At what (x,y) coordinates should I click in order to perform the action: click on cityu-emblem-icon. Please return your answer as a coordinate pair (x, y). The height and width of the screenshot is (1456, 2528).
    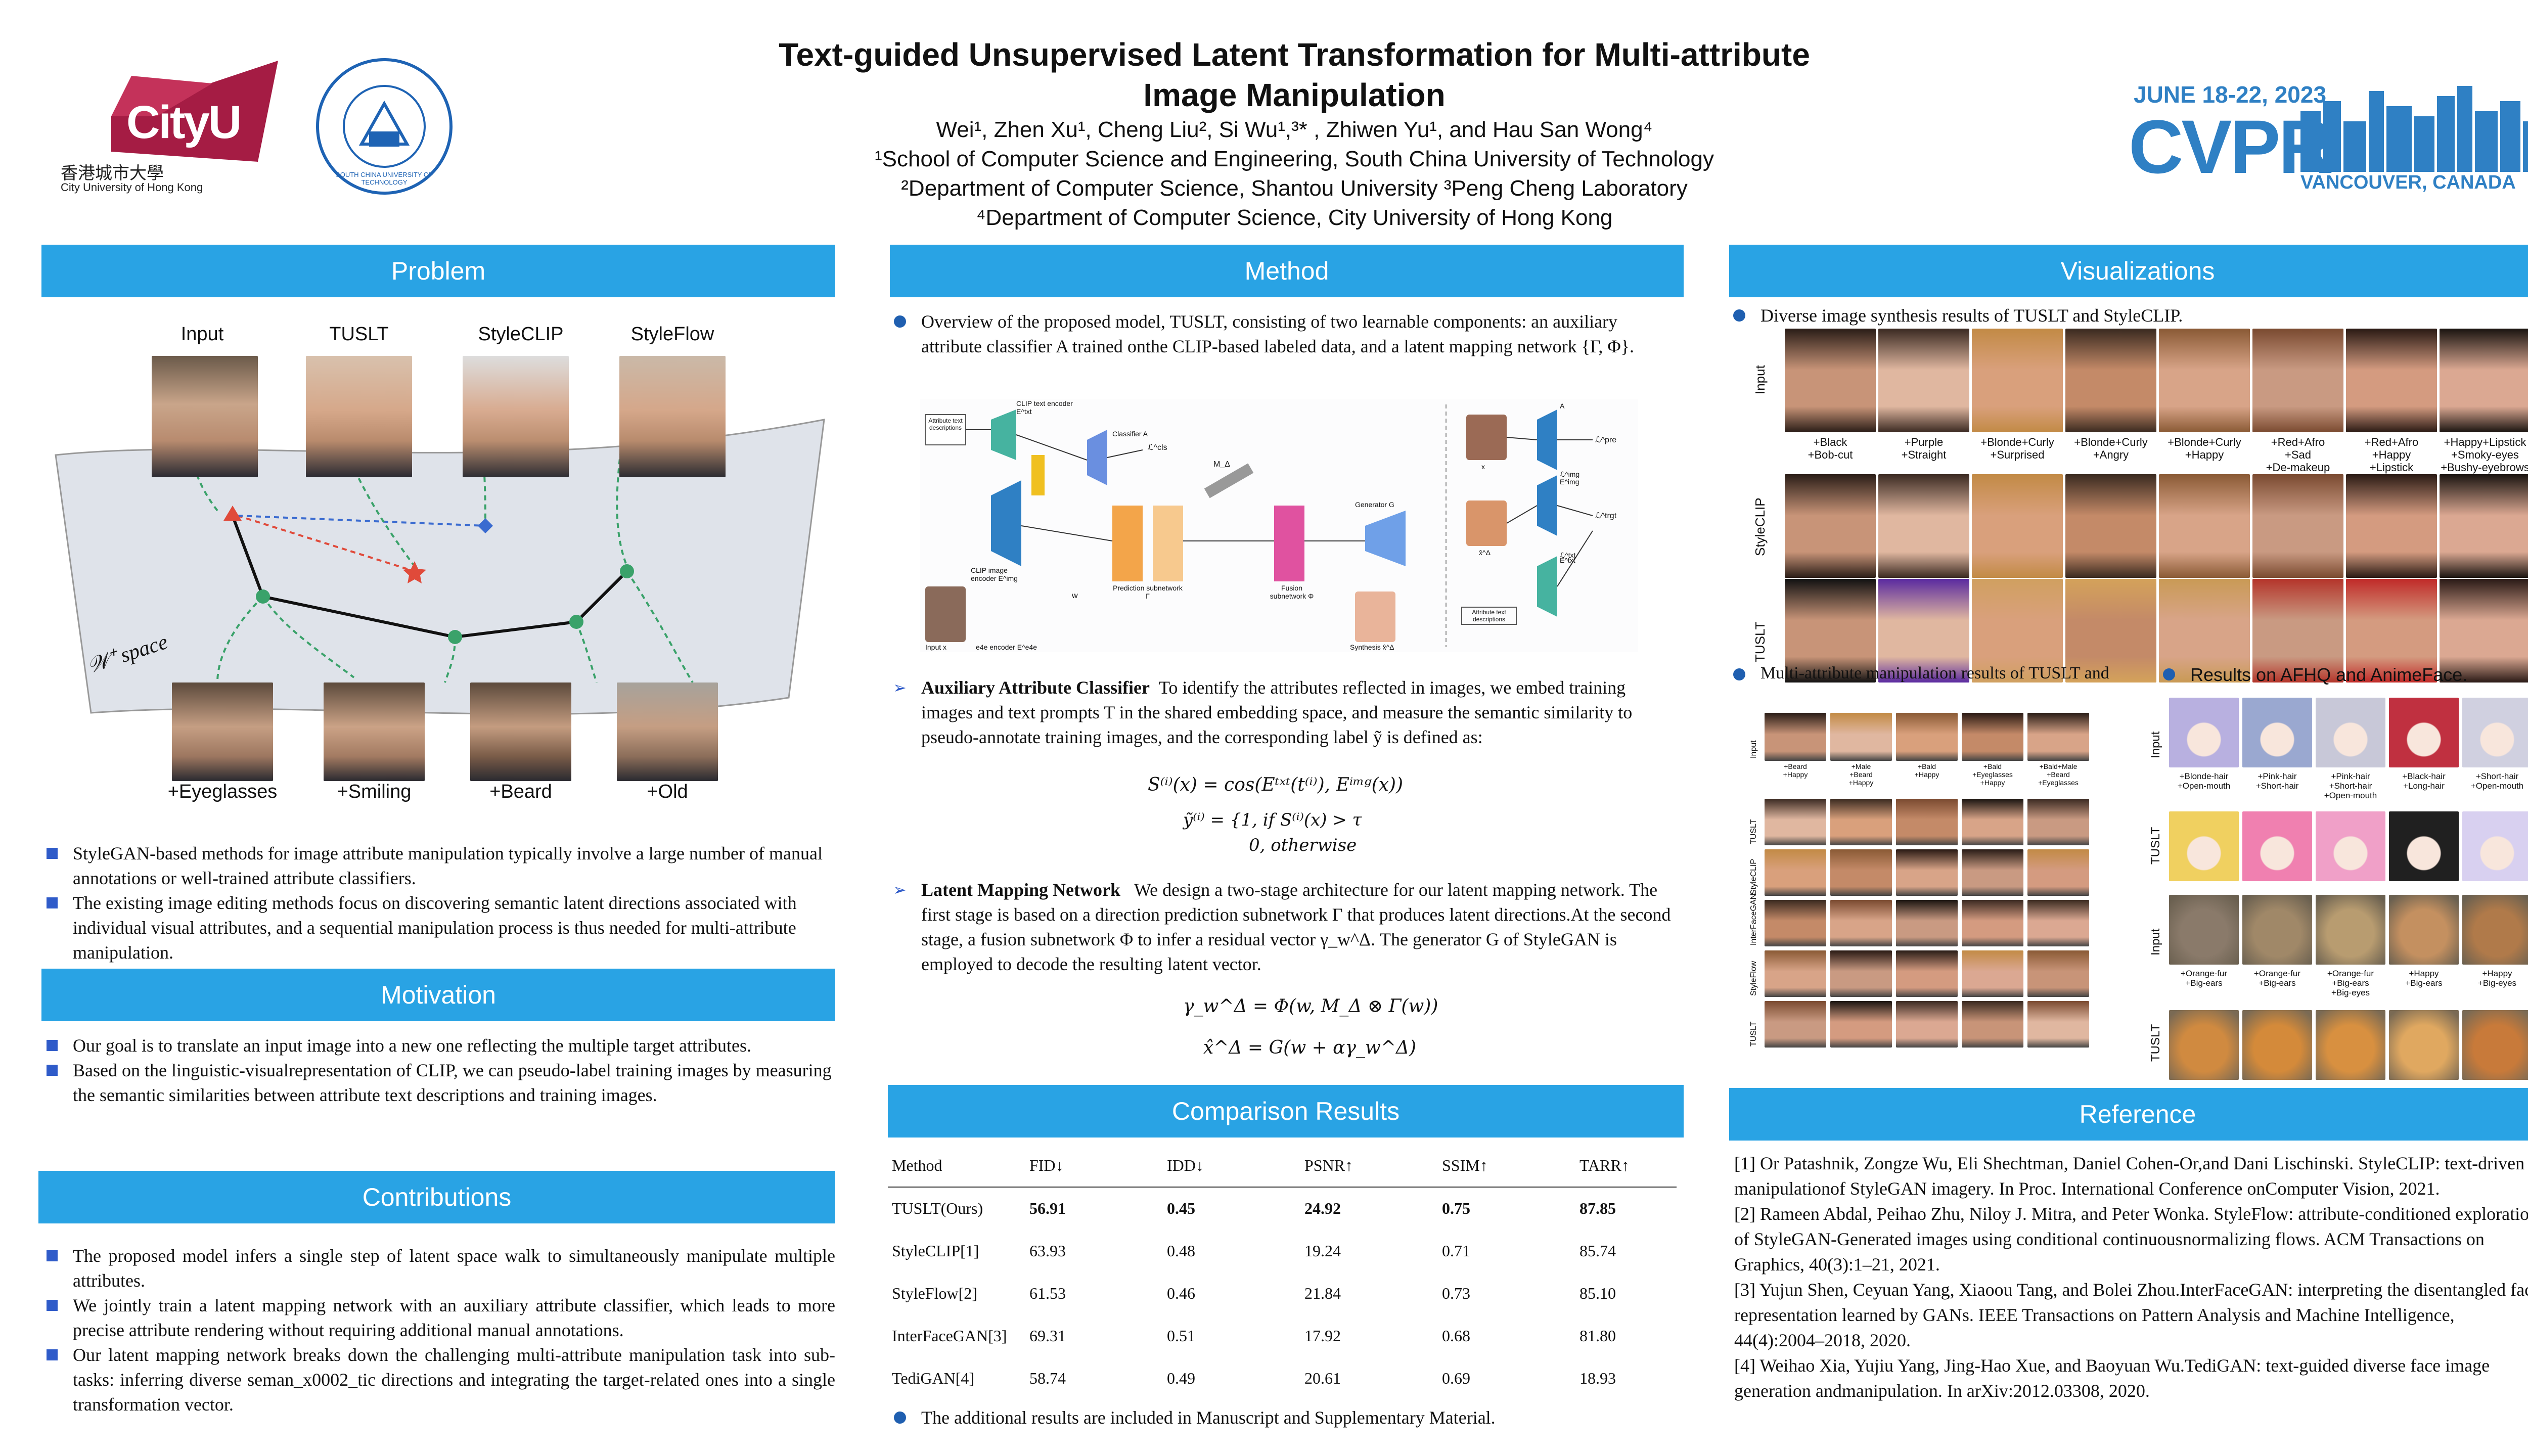
    Looking at the image, I should click on (195, 111).